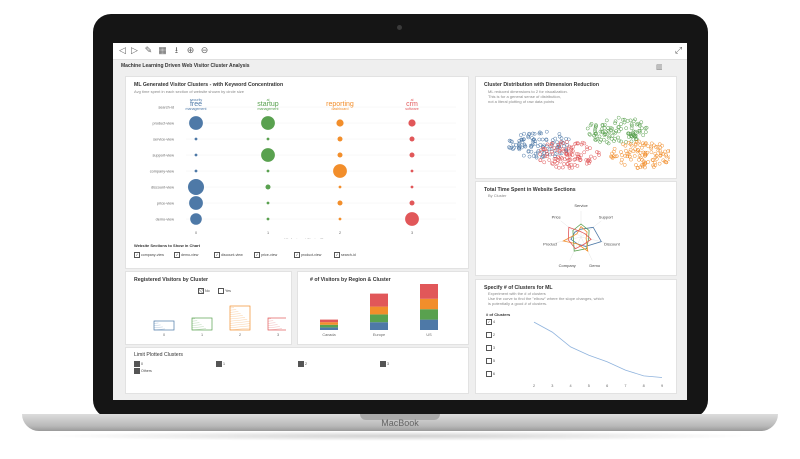 Image resolution: width=800 pixels, height=459 pixels. What do you see at coordinates (490, 322) in the screenshot?
I see `cluster-count-option: ✓ 4` at bounding box center [490, 322].